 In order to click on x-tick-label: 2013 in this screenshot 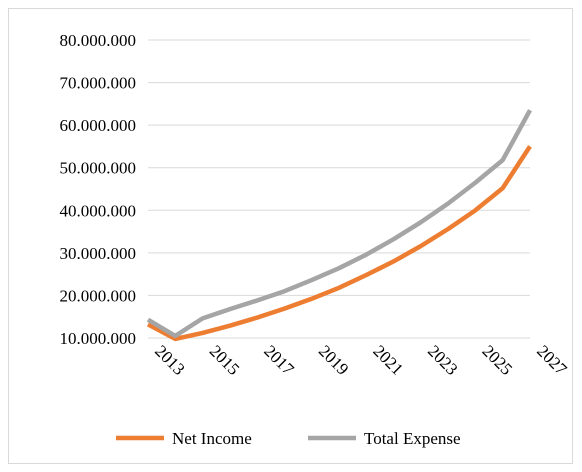, I will do `click(169, 359)`.